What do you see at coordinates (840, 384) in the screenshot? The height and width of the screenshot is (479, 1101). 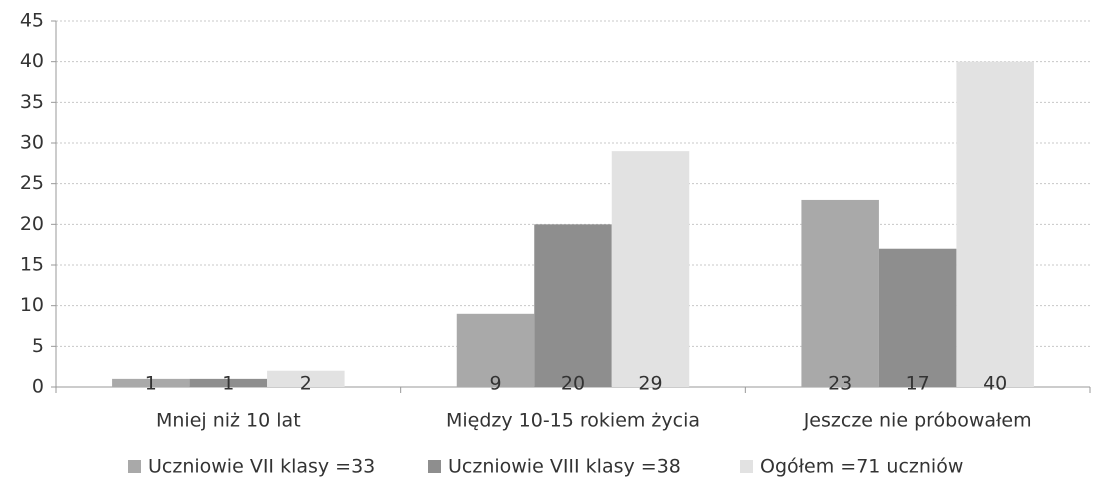 I see `data-label: 23` at bounding box center [840, 384].